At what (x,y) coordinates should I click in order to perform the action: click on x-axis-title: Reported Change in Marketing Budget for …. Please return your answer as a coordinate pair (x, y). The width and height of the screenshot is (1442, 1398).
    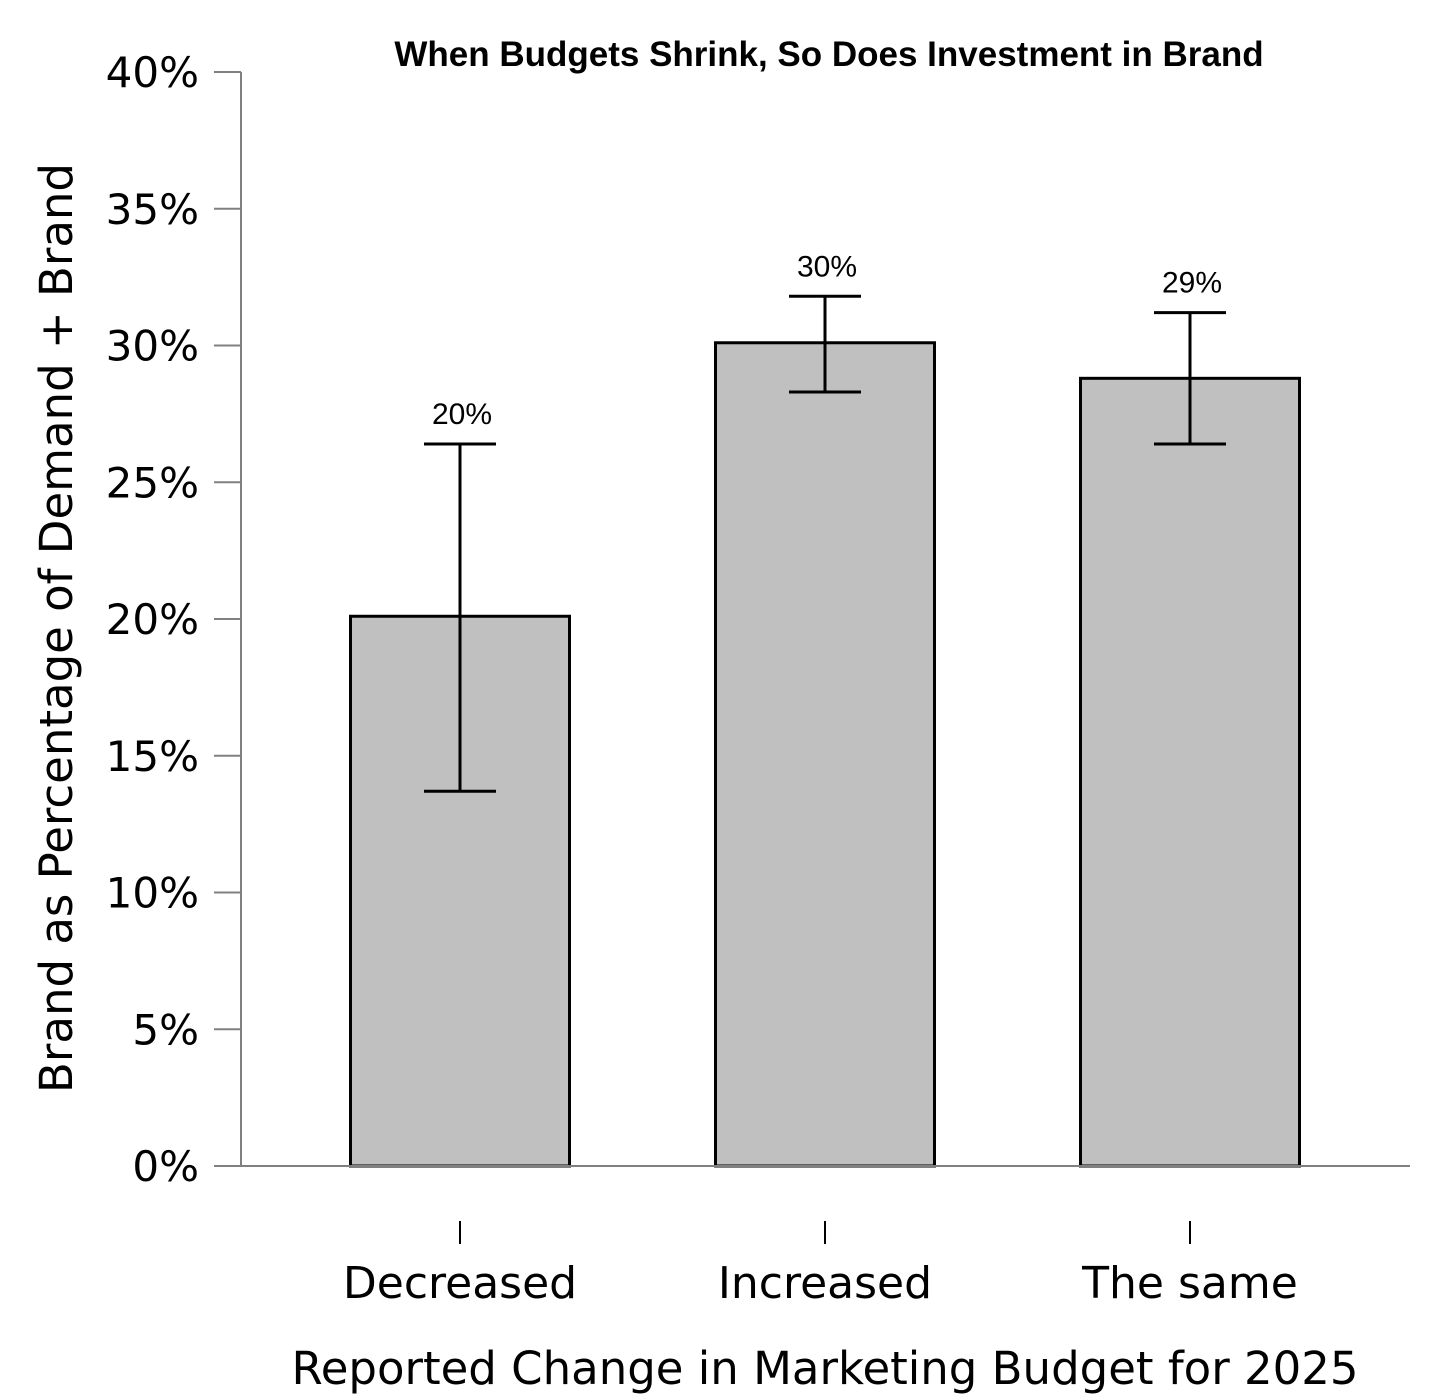
    Looking at the image, I should click on (824, 1368).